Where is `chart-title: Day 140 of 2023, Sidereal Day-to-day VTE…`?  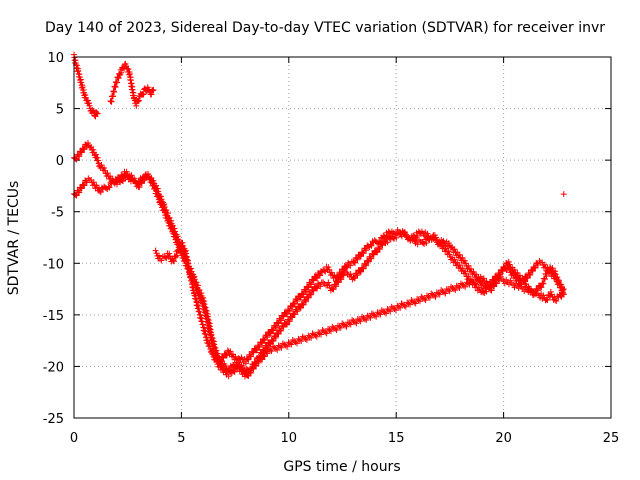
chart-title: Day 140 of 2023, Sidereal Day-to-day VTE… is located at coordinates (325, 28).